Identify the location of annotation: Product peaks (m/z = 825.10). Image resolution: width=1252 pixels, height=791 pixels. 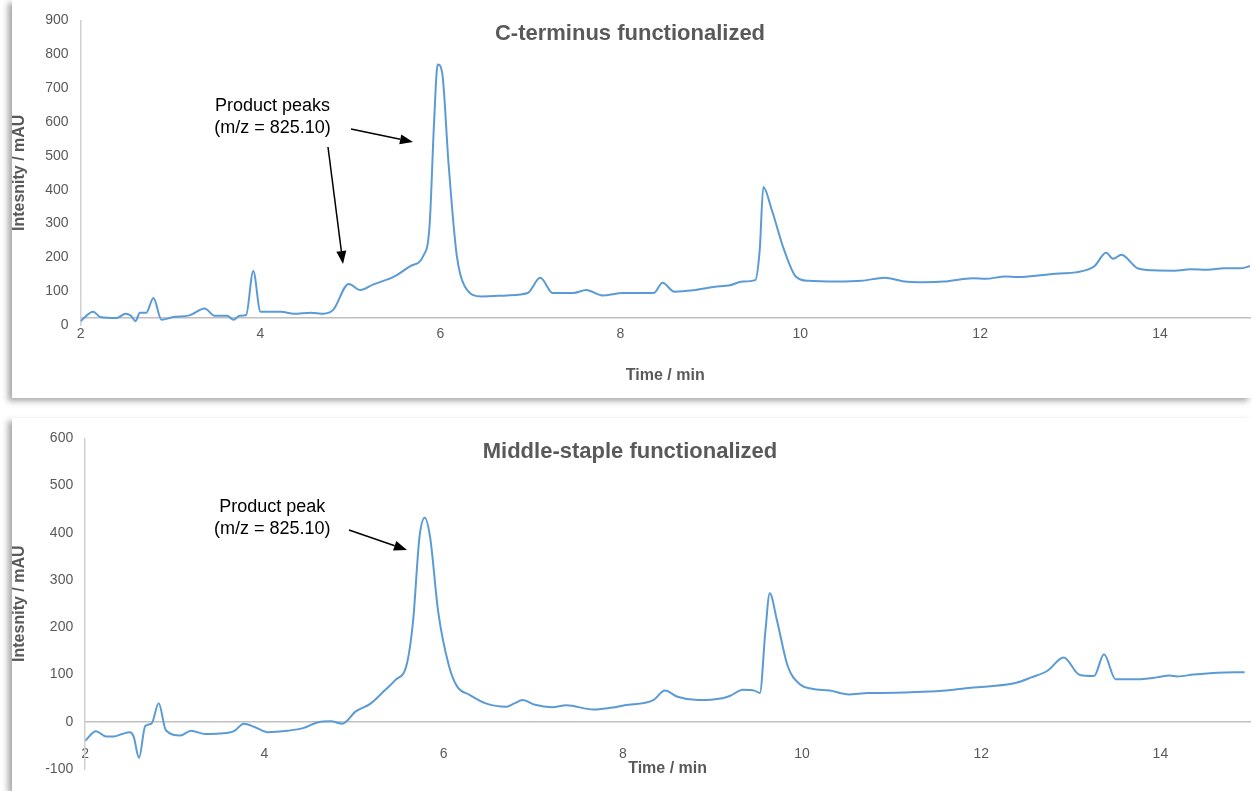
(272, 116).